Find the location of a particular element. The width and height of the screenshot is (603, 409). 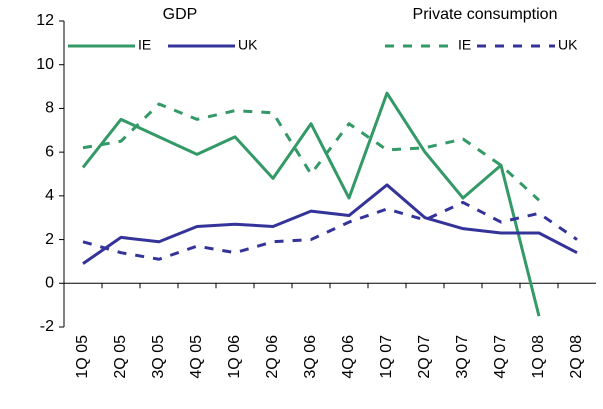

x-tick-label: 3Q 07 is located at coordinates (462, 357).